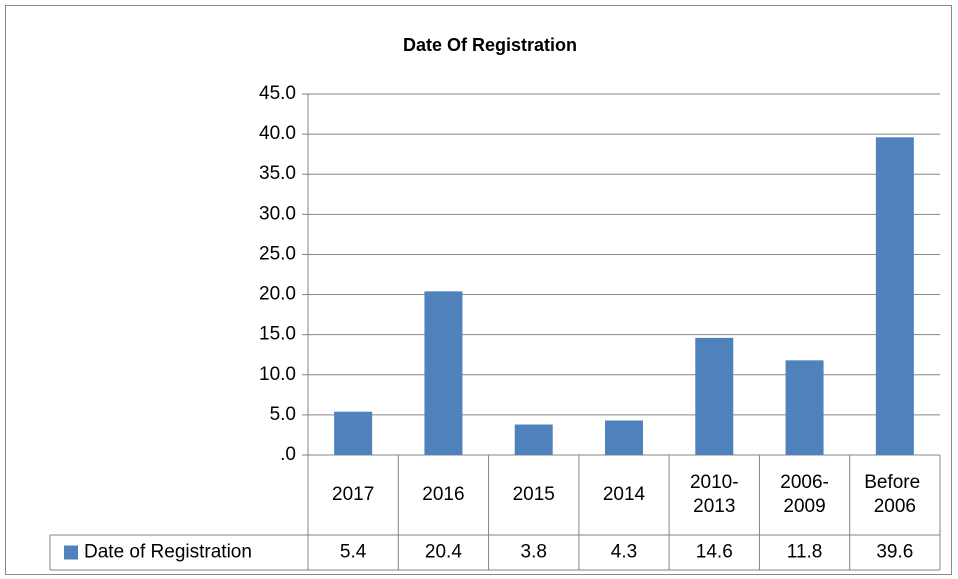  Describe the element at coordinates (804, 494) in the screenshot. I see `x-tick-label: 2006-2009` at that location.